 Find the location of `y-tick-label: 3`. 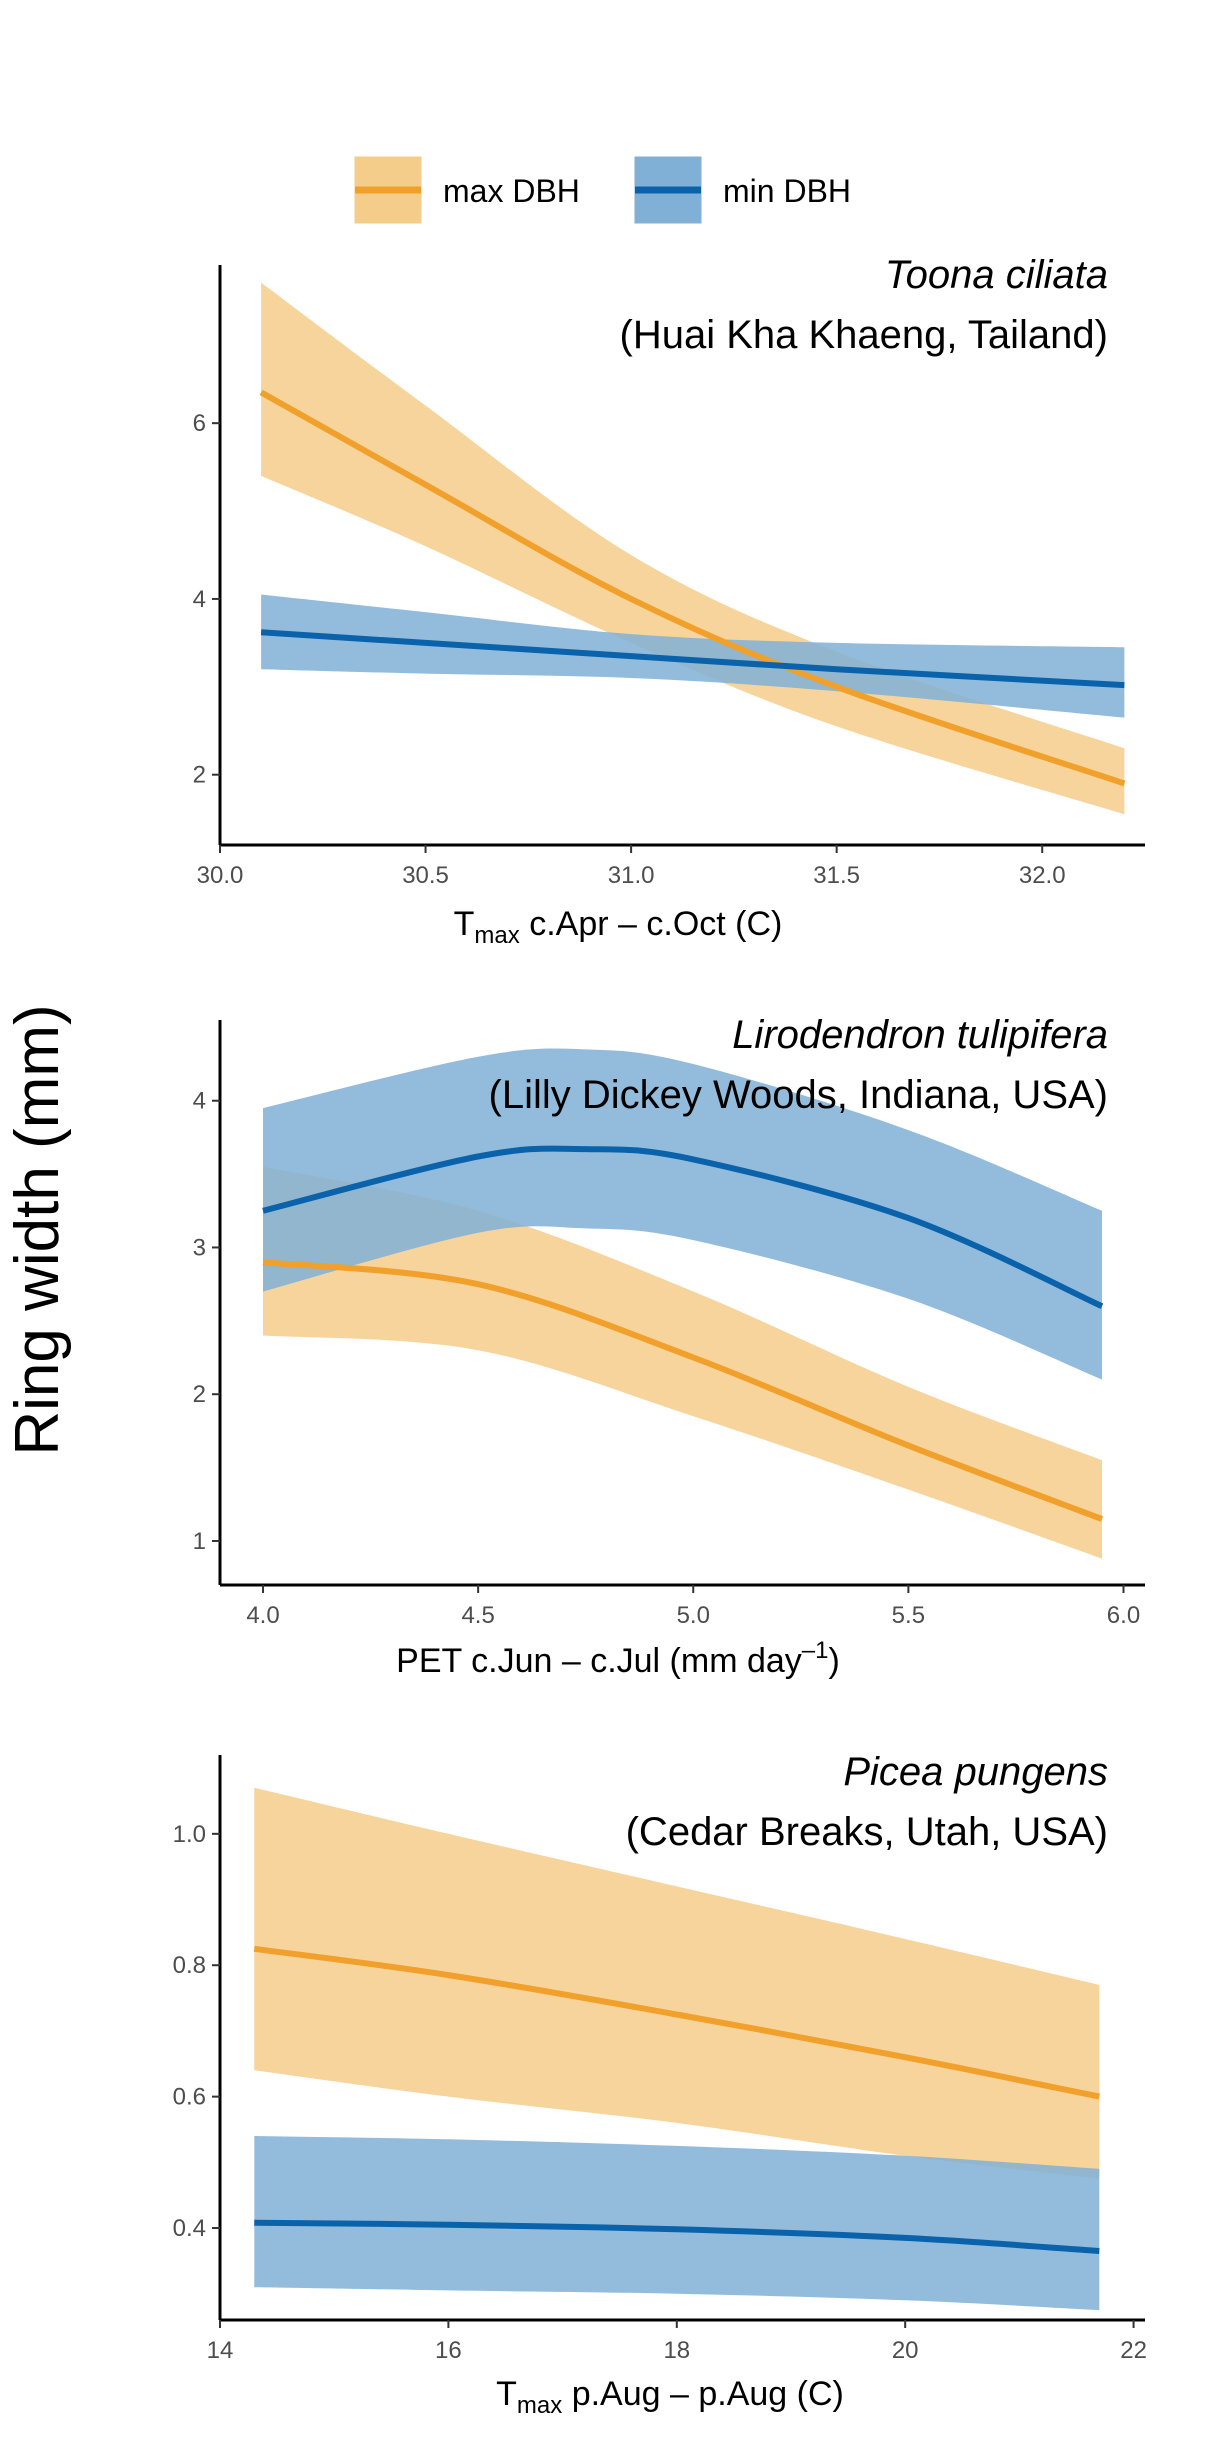

y-tick-label: 3 is located at coordinates (199, 1247).